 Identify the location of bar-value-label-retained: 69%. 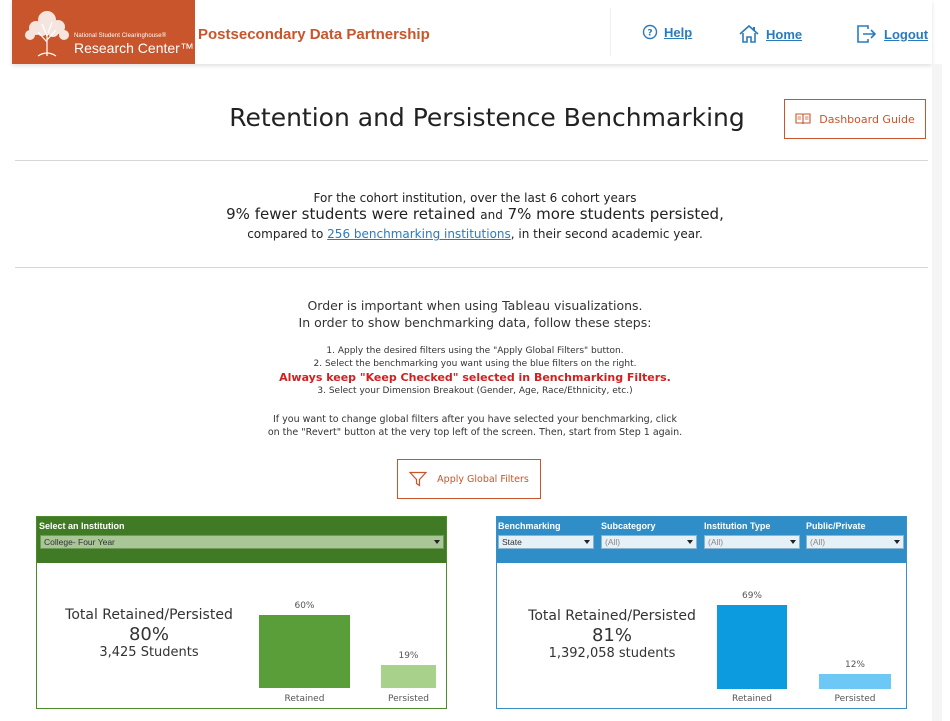
(751, 595).